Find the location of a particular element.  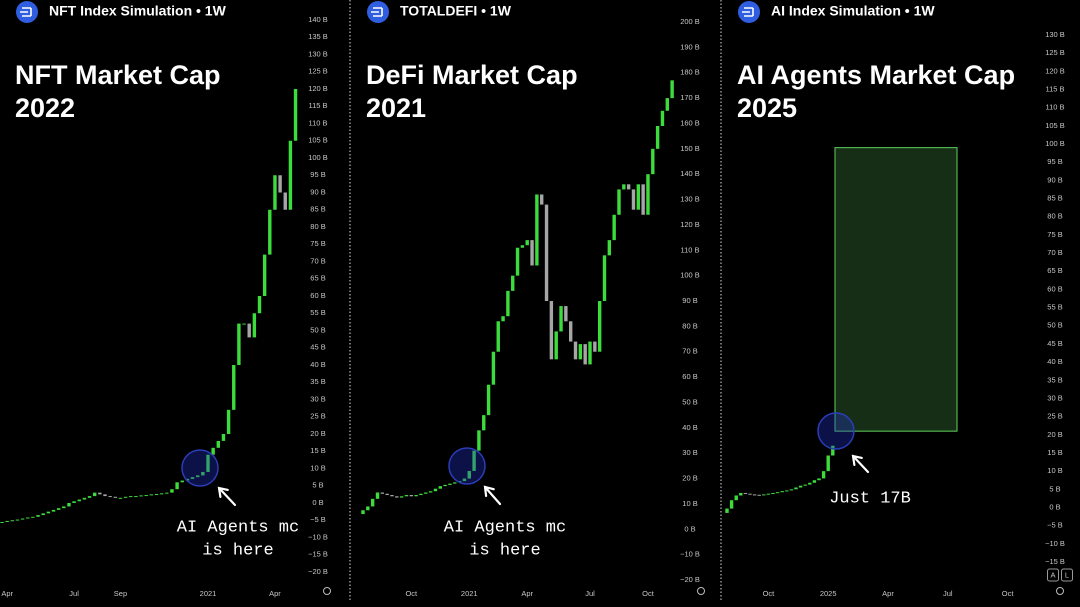

y-tick-label: −10 B is located at coordinates (690, 554).